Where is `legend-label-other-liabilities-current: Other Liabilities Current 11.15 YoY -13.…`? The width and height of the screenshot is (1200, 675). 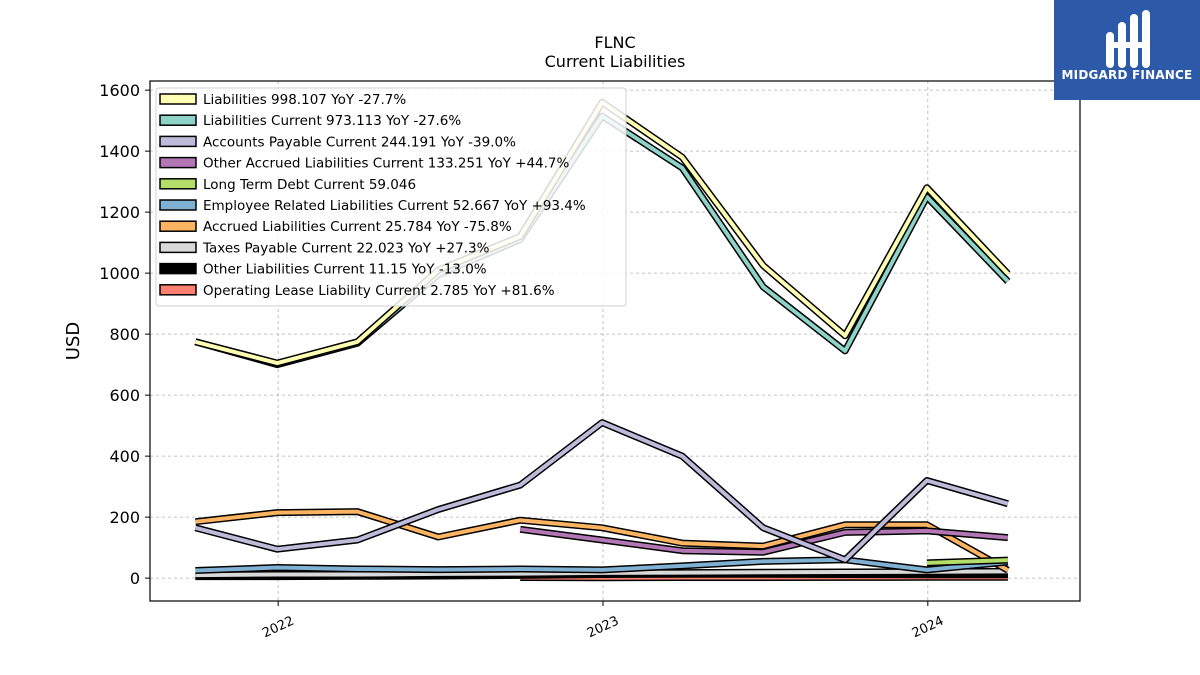 legend-label-other-liabilities-current: Other Liabilities Current 11.15 YoY -13.… is located at coordinates (345, 270).